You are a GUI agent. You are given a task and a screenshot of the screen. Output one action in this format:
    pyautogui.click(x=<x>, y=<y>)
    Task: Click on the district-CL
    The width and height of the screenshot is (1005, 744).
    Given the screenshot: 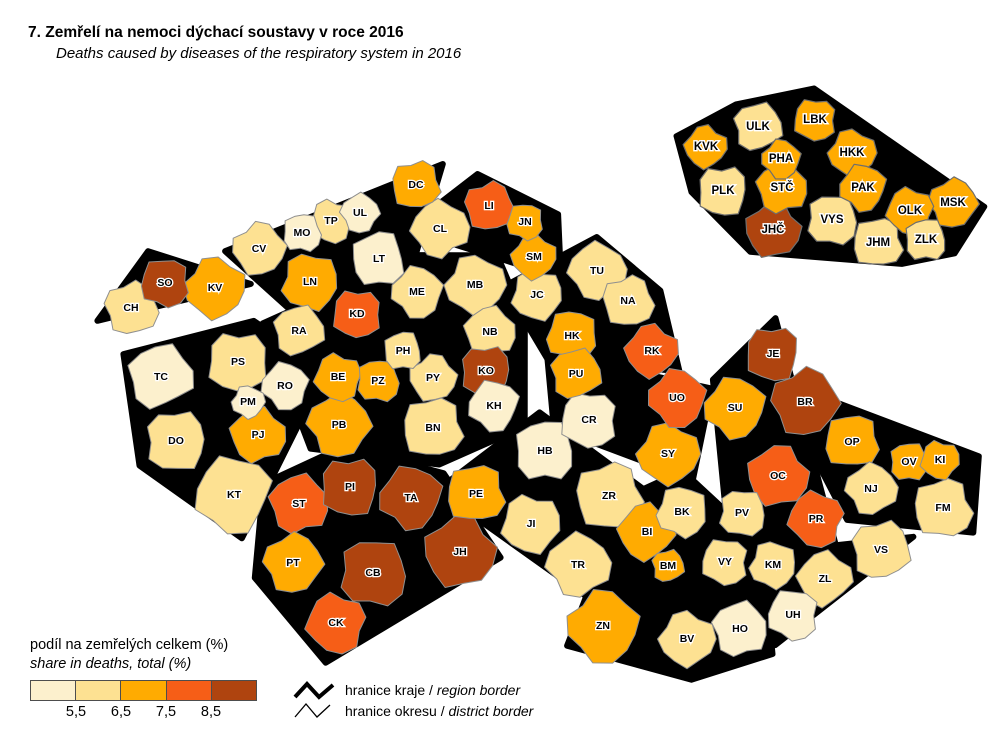 What is the action you would take?
    pyautogui.click(x=439, y=228)
    